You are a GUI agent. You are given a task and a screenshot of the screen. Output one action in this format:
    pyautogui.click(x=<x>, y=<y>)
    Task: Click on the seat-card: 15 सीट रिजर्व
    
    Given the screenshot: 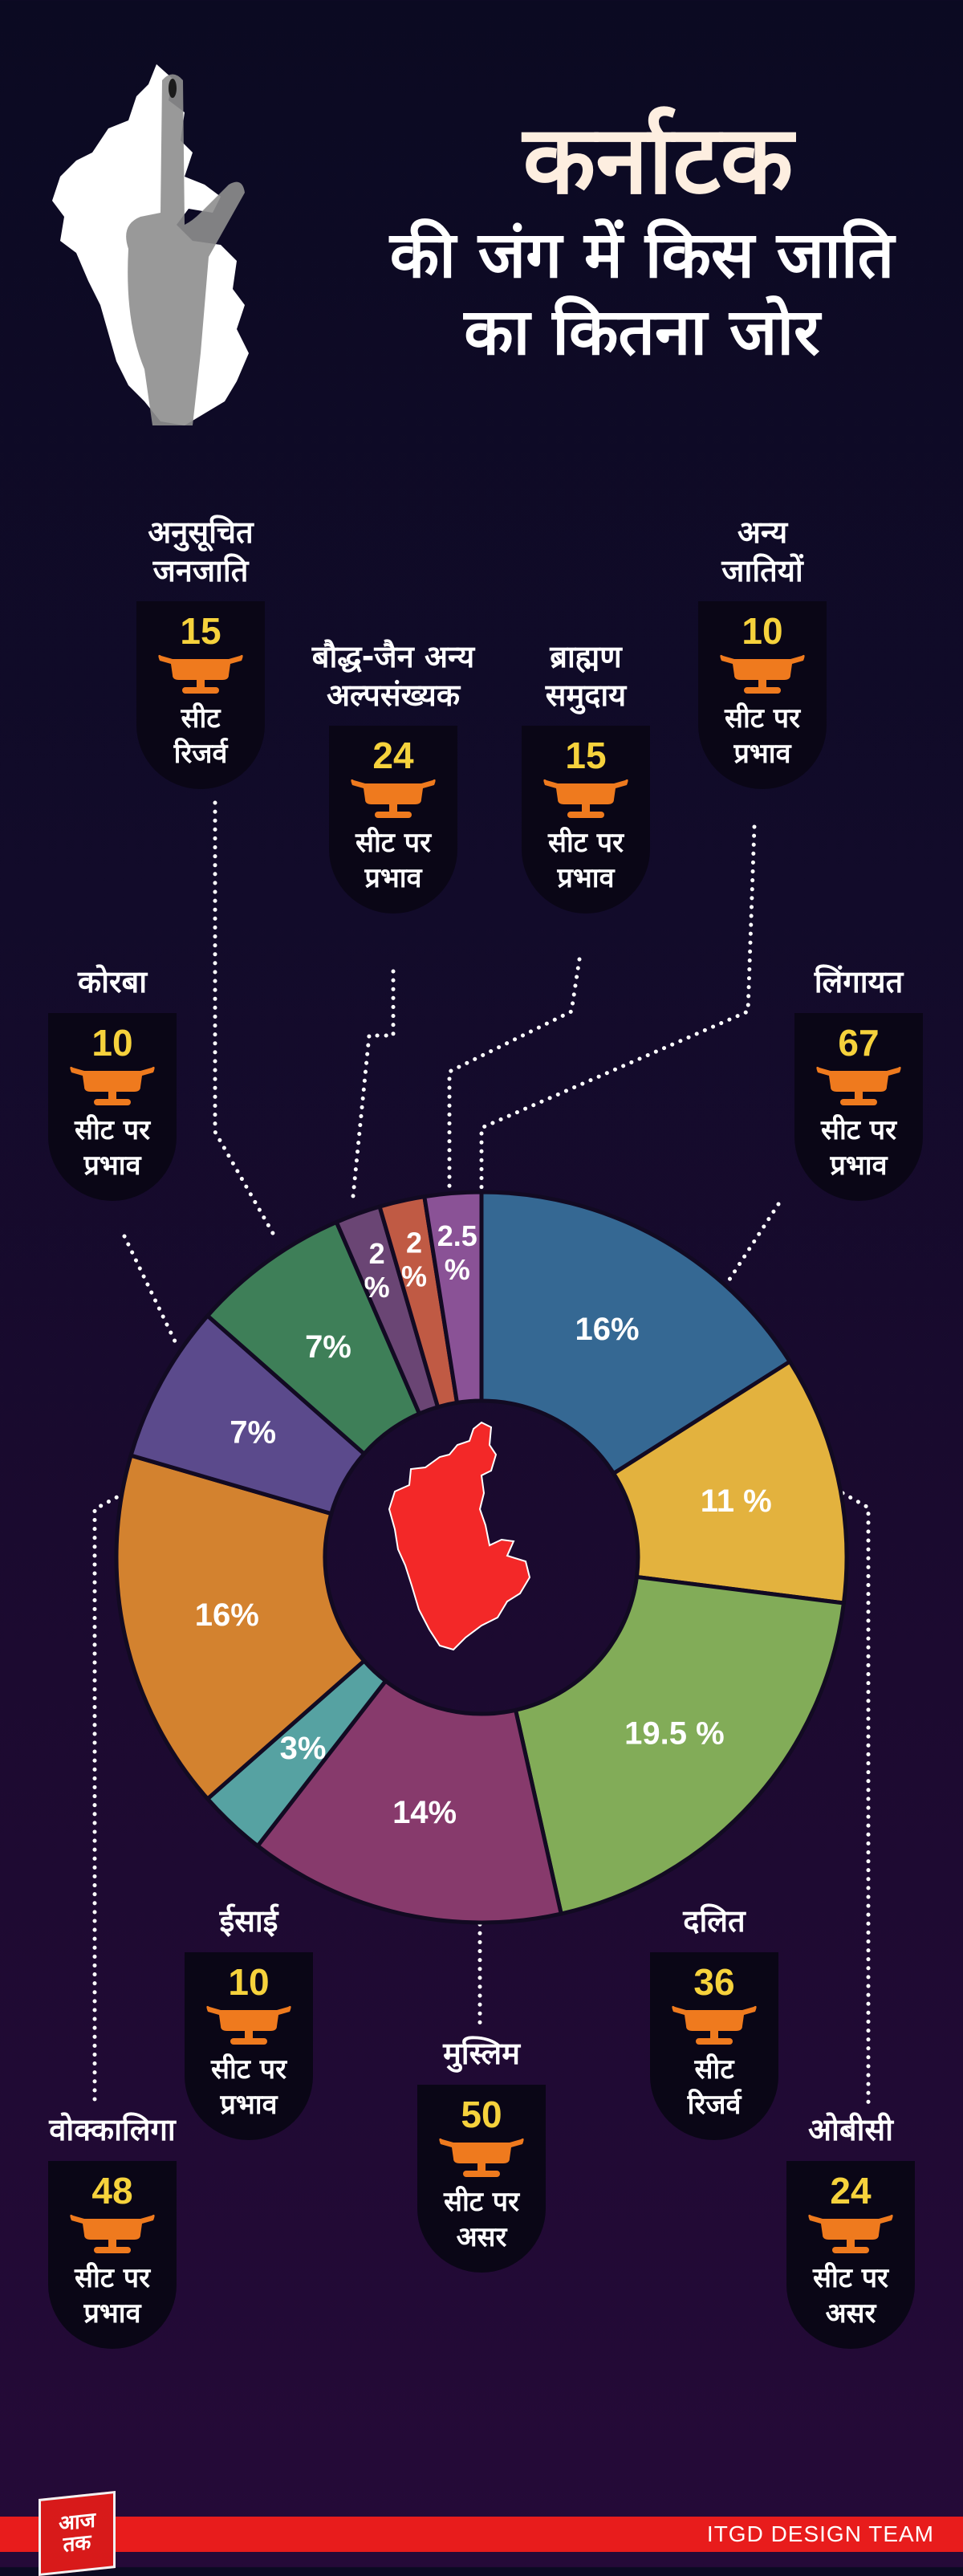 What is the action you would take?
    pyautogui.click(x=200, y=696)
    